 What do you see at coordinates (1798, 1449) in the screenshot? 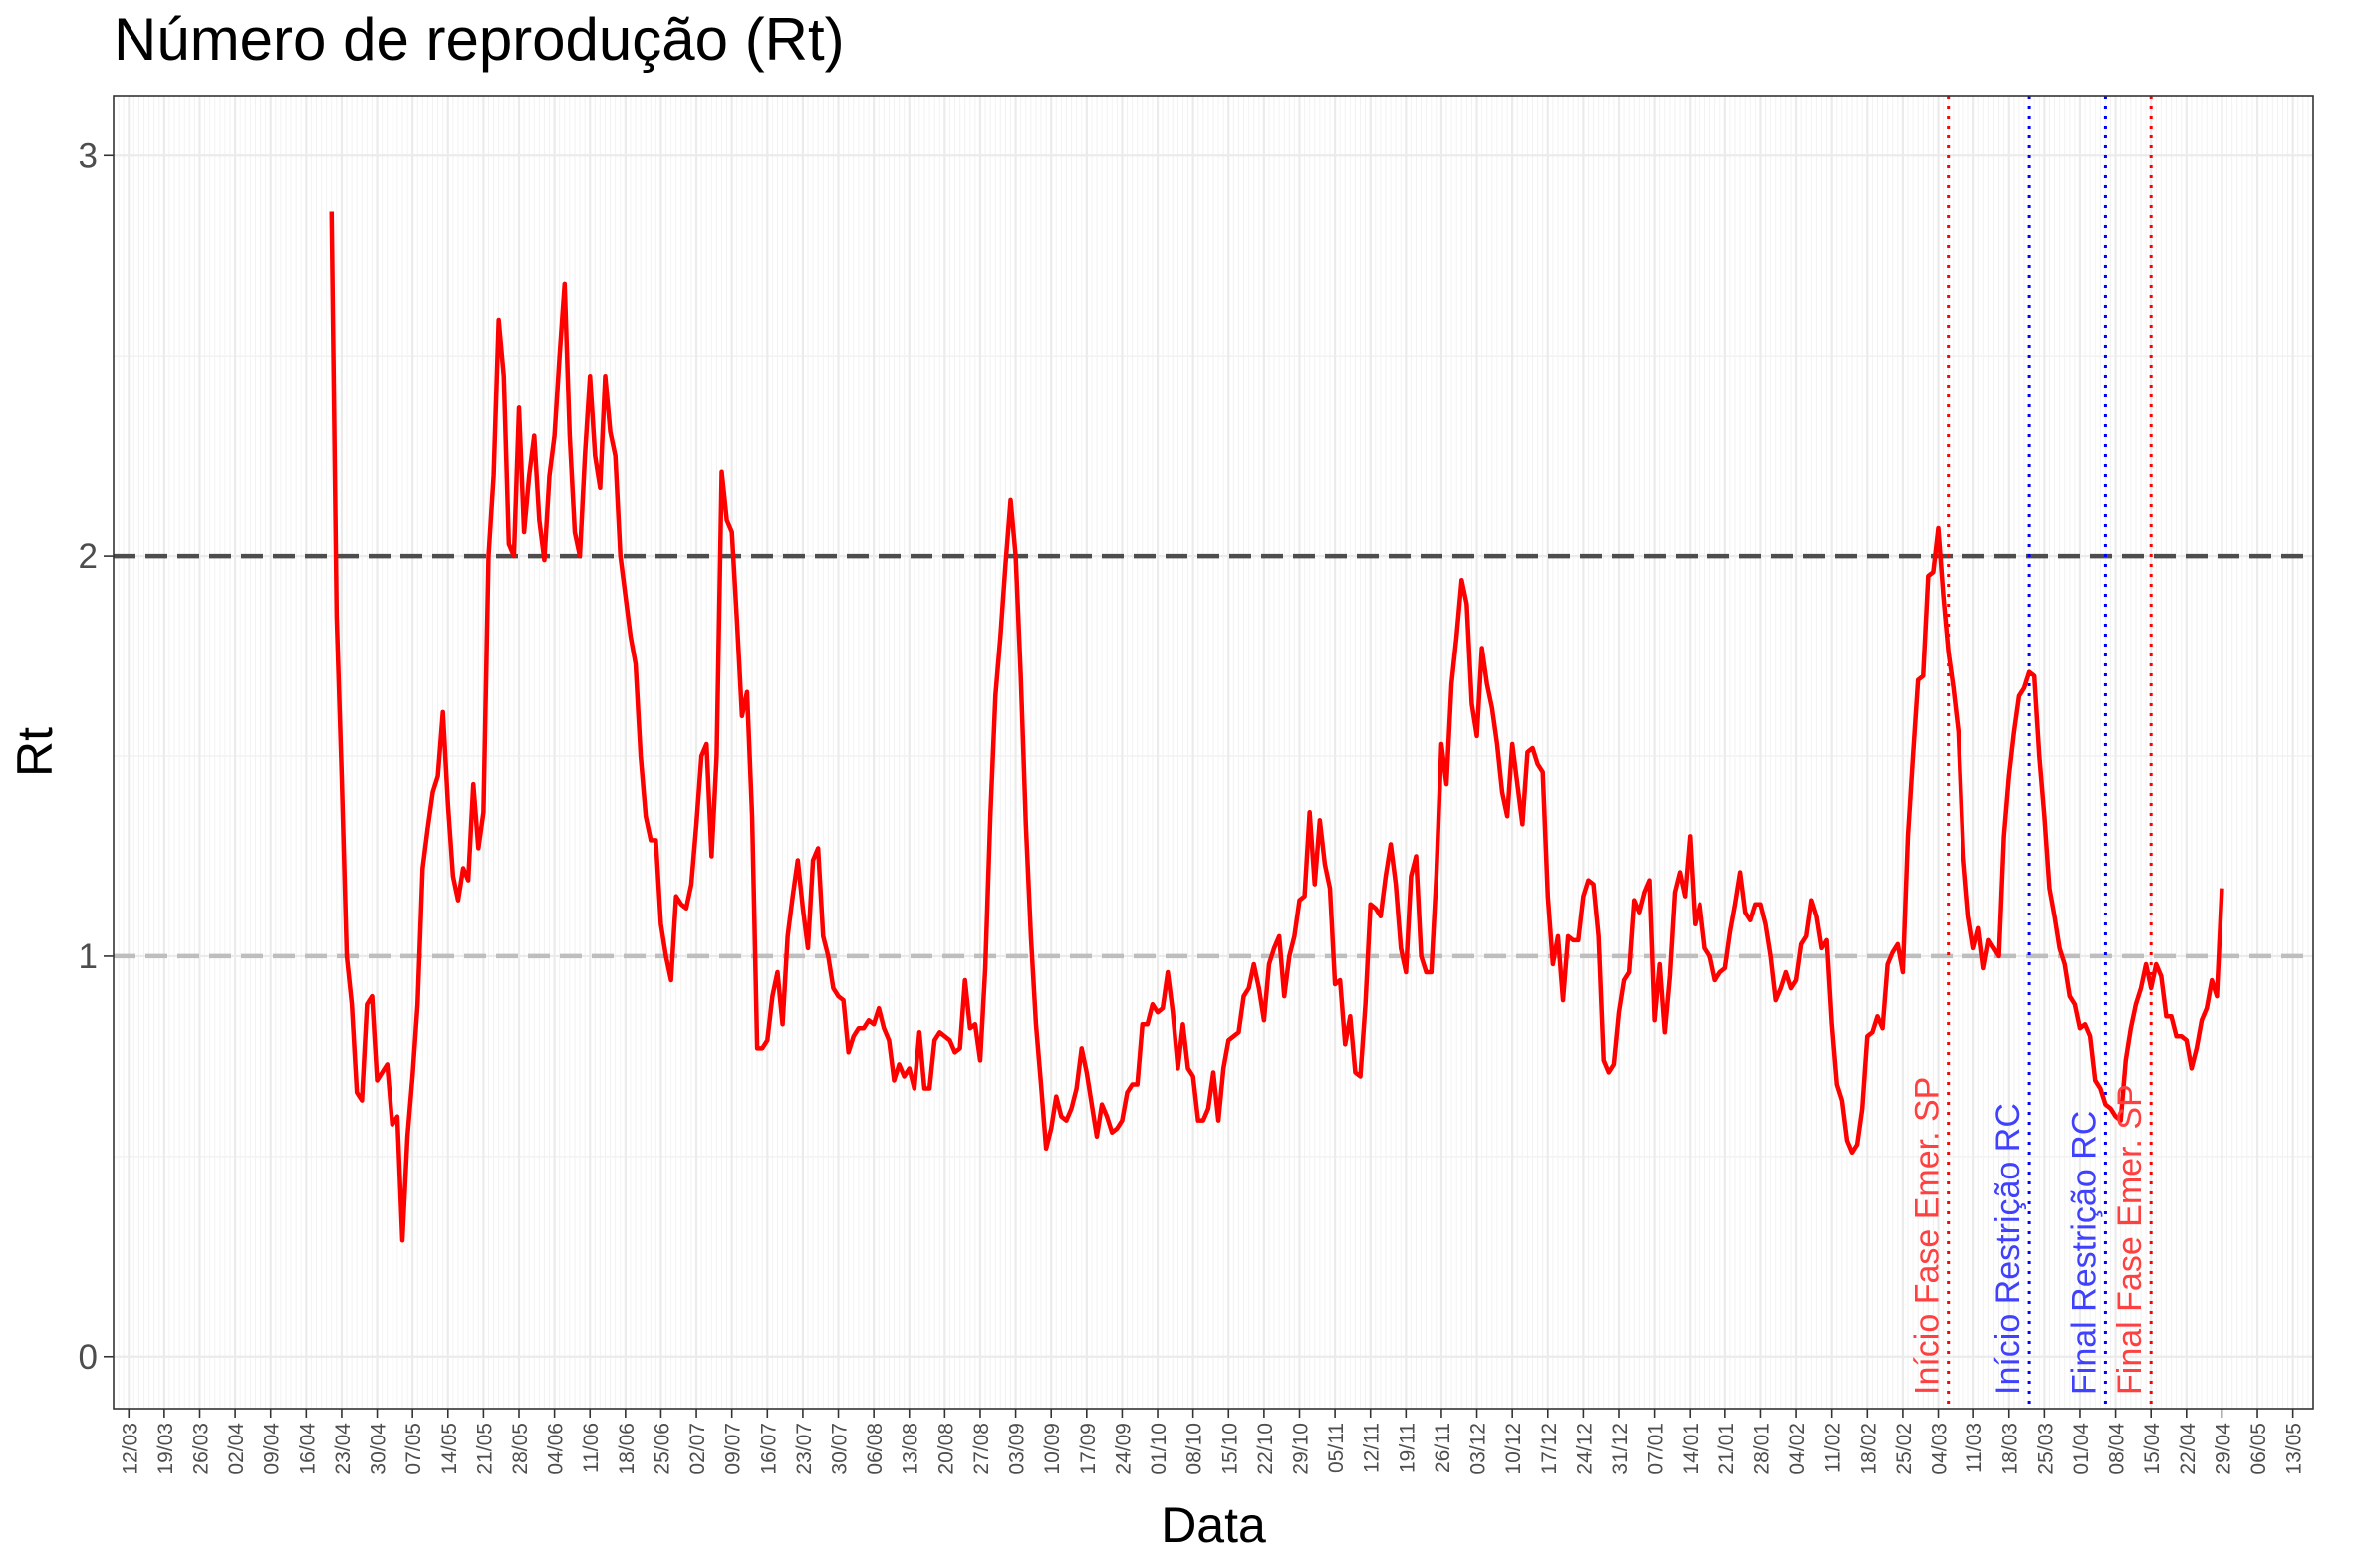
I see `x-tick-label: 04/02` at bounding box center [1798, 1449].